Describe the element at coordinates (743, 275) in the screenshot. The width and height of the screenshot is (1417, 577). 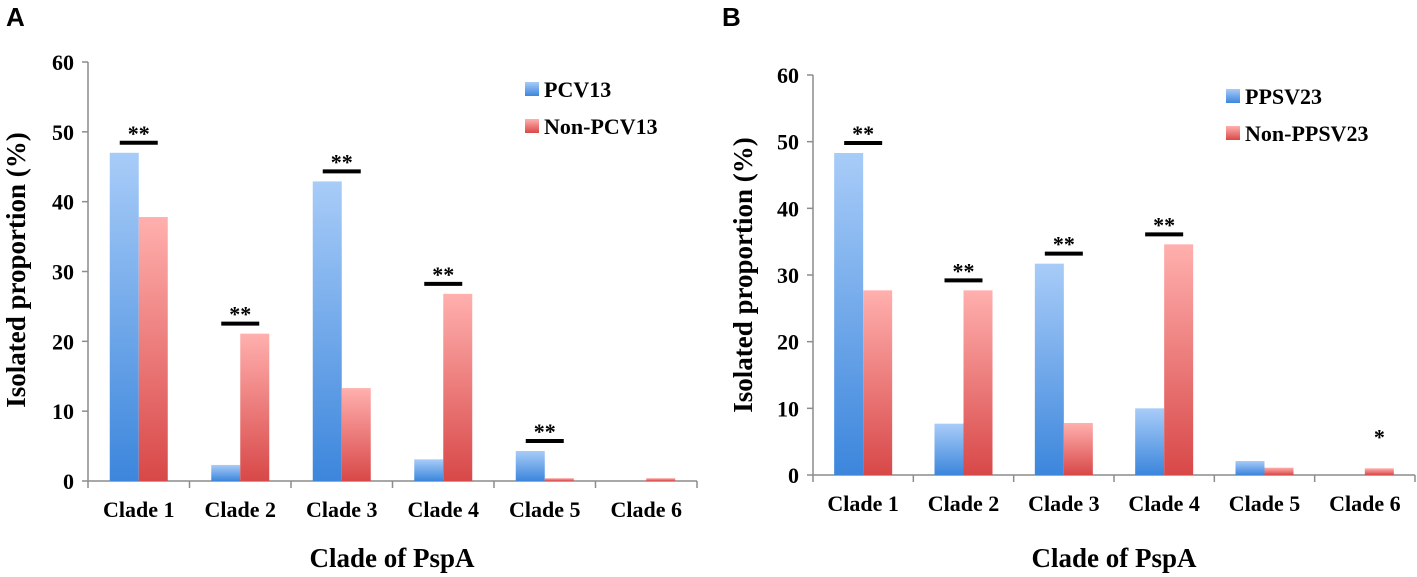
I see `panel-b-y-axis-title: Isolated proportion (%)` at that location.